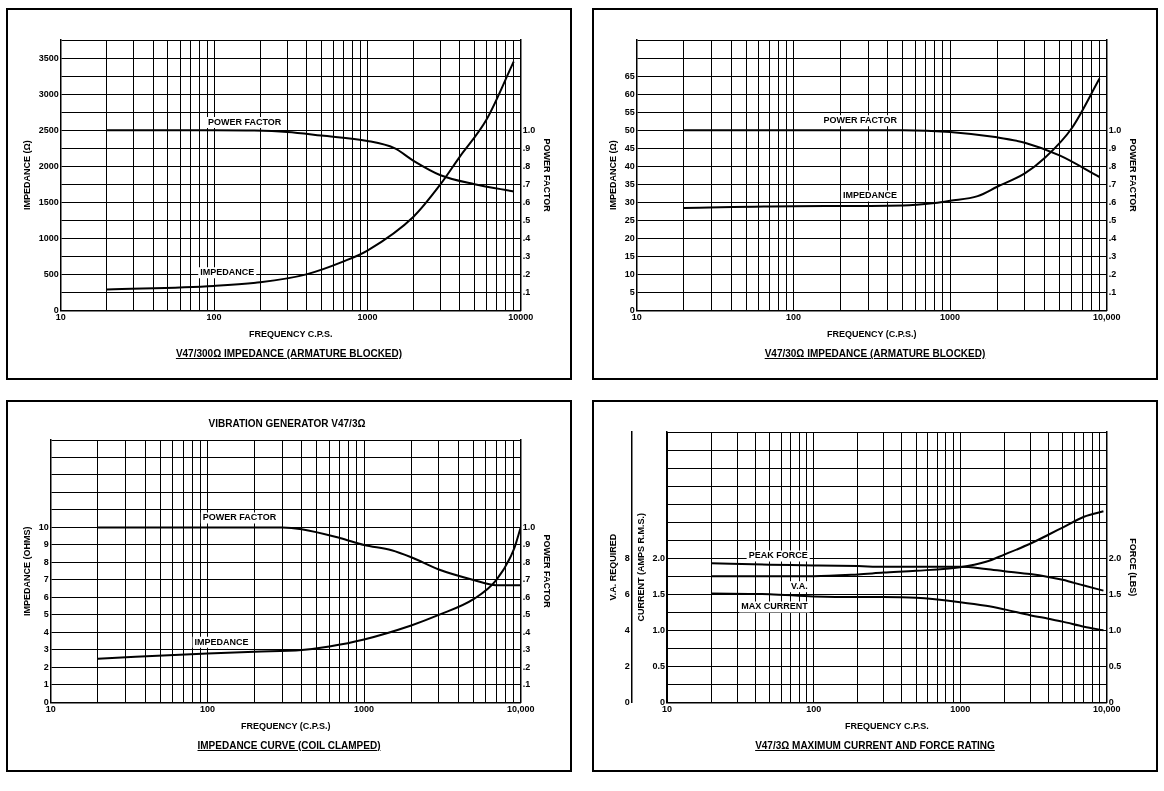 This screenshot has height=791, width=1164. What do you see at coordinates (629, 219) in the screenshot?
I see `y-tick-label: 25` at bounding box center [629, 219].